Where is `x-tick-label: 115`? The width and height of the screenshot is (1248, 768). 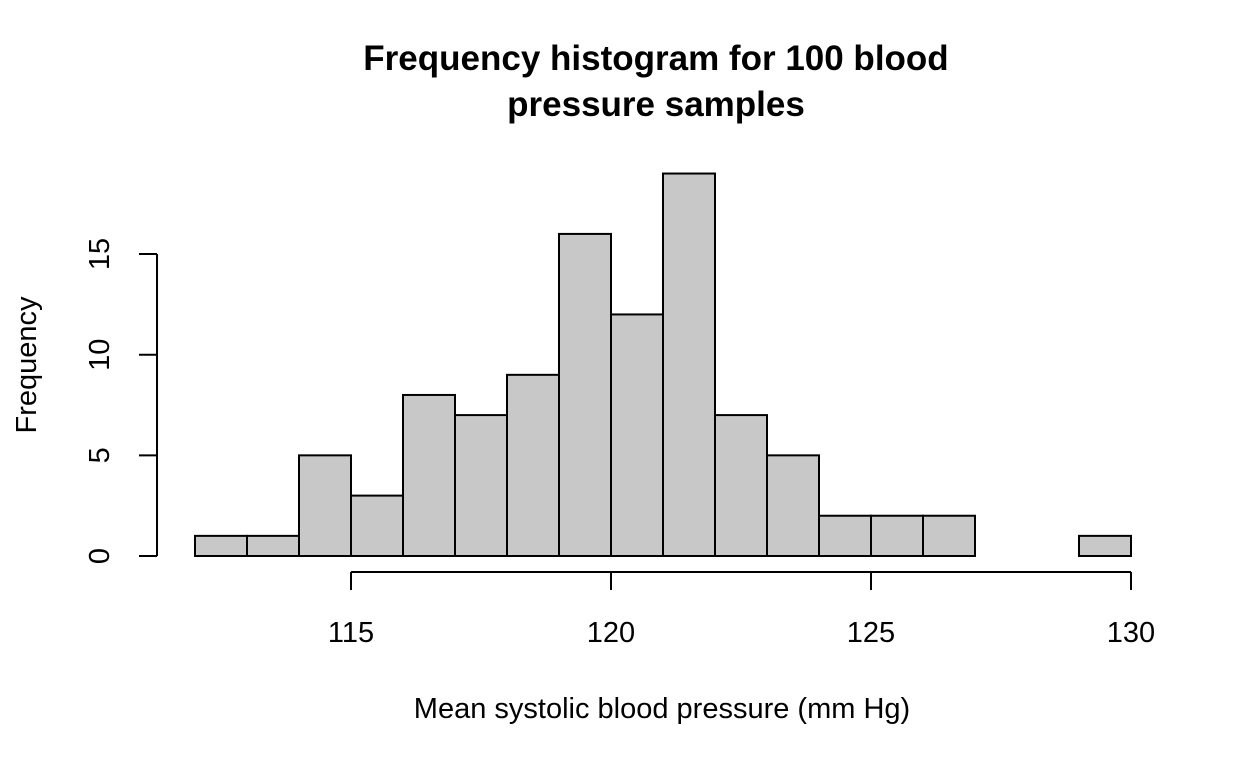
x-tick-label: 115 is located at coordinates (351, 633).